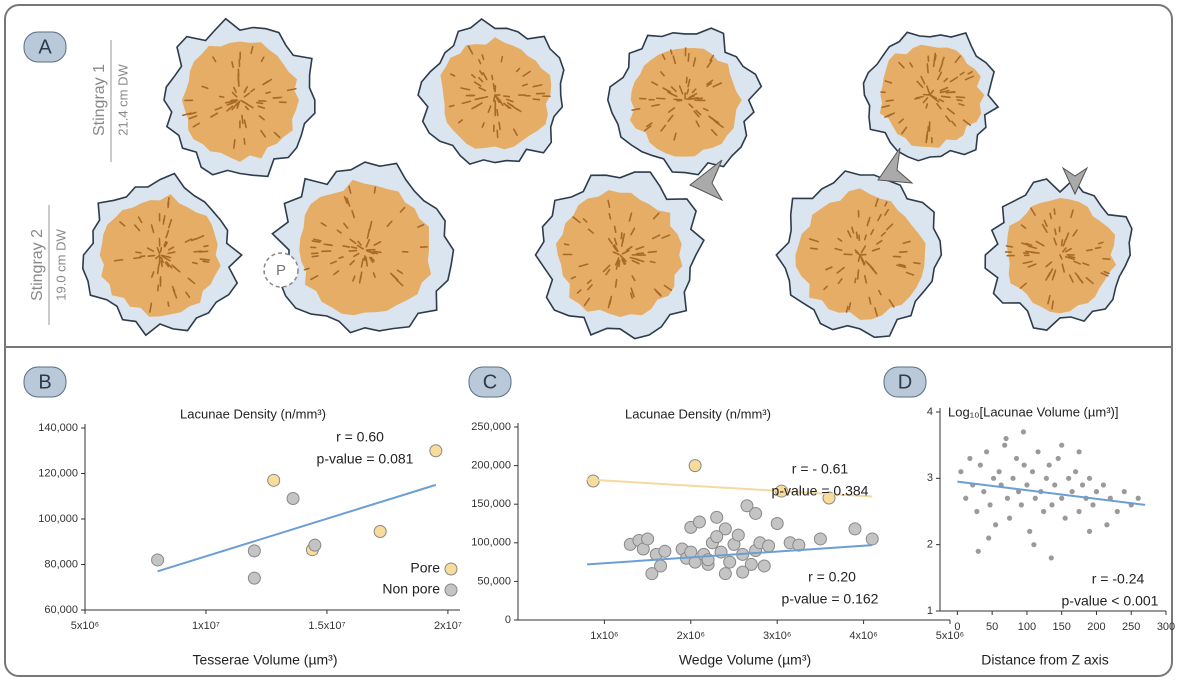  I want to click on panel-label-box, so click(45, 382).